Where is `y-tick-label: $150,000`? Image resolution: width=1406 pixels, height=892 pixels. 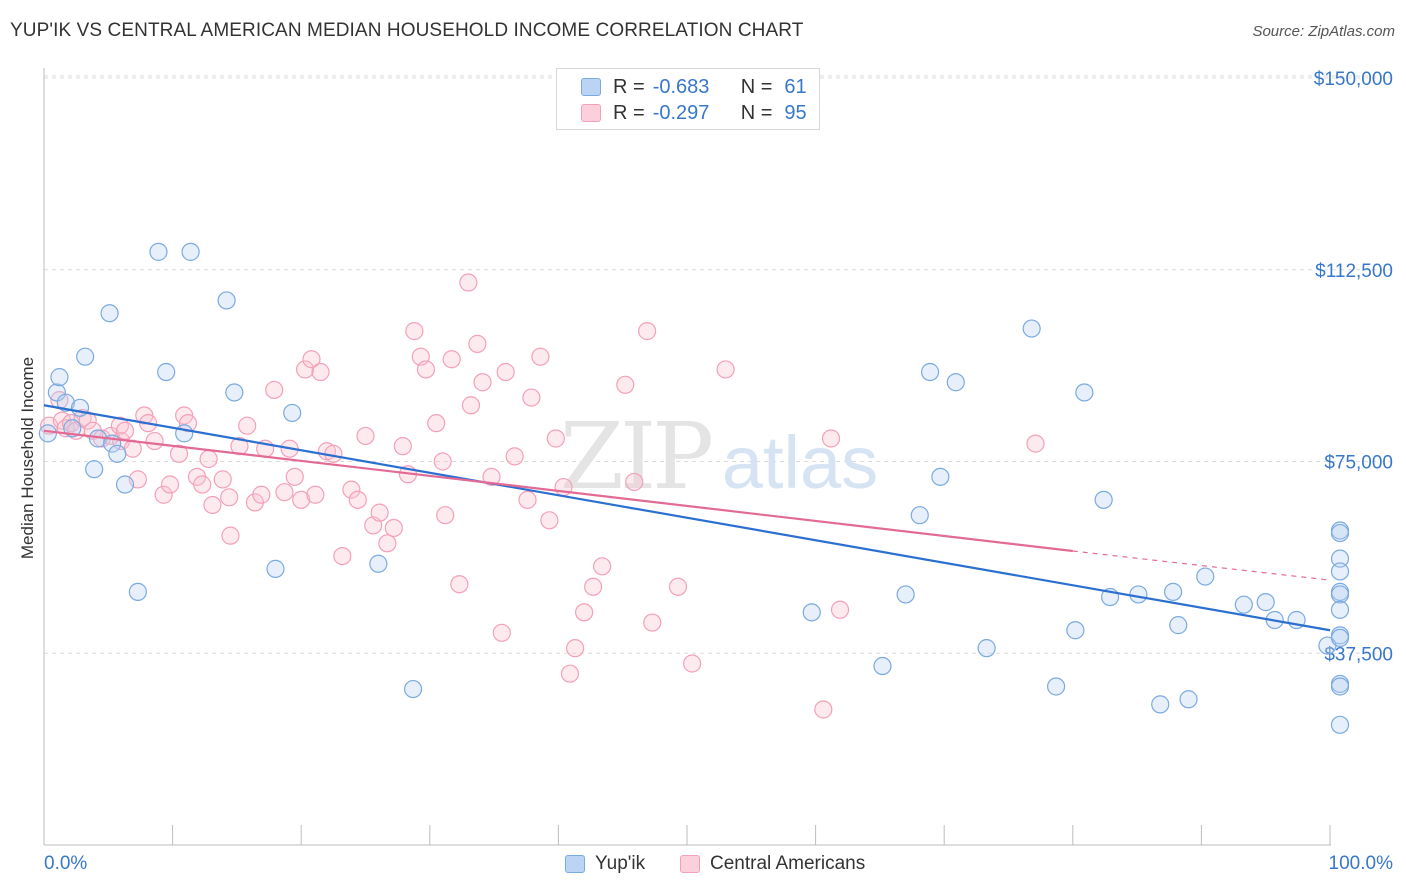
y-tick-label: $150,000 is located at coordinates (1353, 79).